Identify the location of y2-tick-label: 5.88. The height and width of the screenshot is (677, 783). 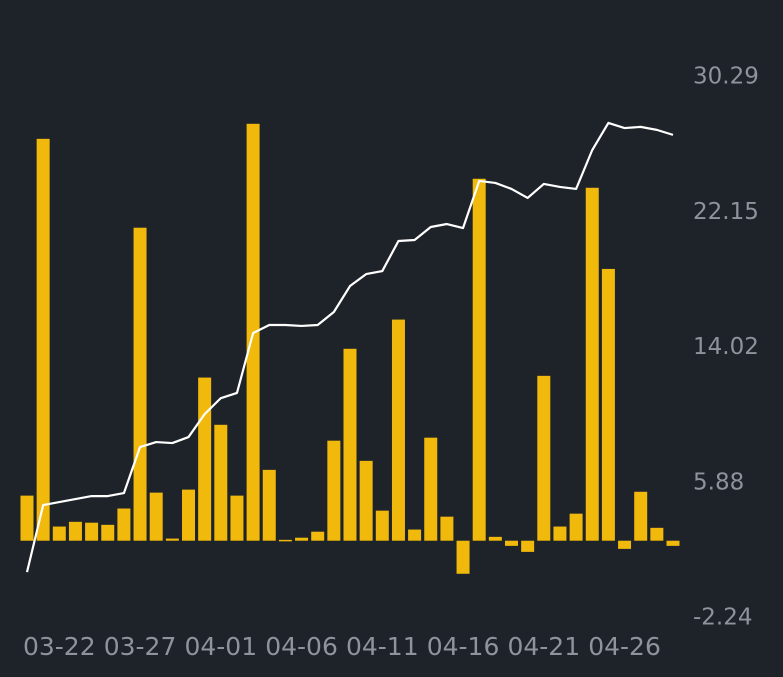
(718, 482).